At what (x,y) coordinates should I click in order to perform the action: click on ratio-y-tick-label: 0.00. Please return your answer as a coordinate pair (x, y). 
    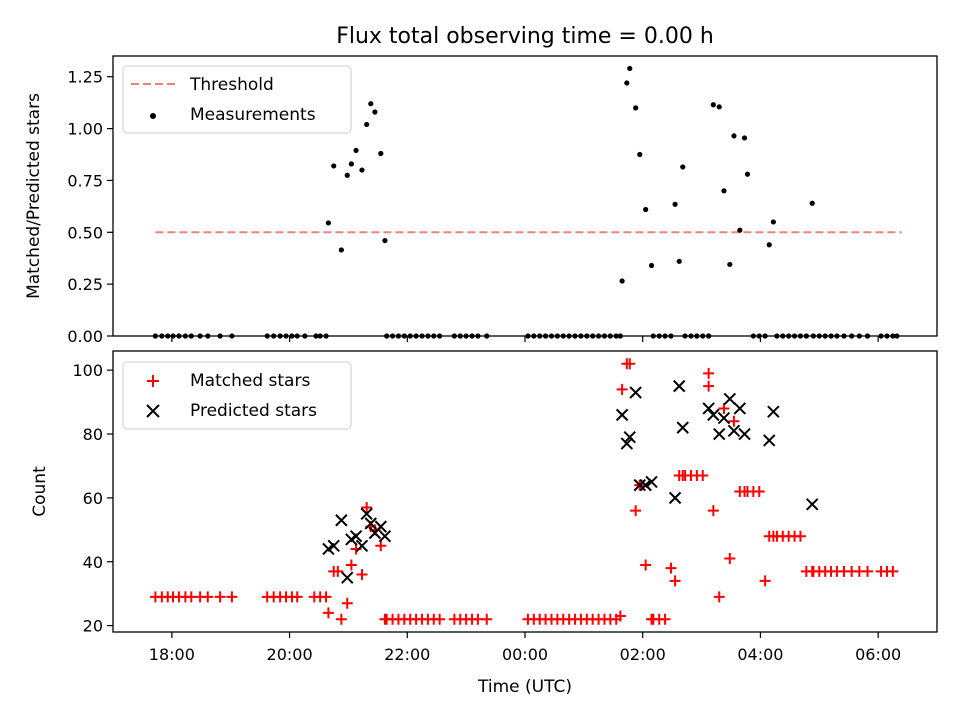
    Looking at the image, I should click on (85, 336).